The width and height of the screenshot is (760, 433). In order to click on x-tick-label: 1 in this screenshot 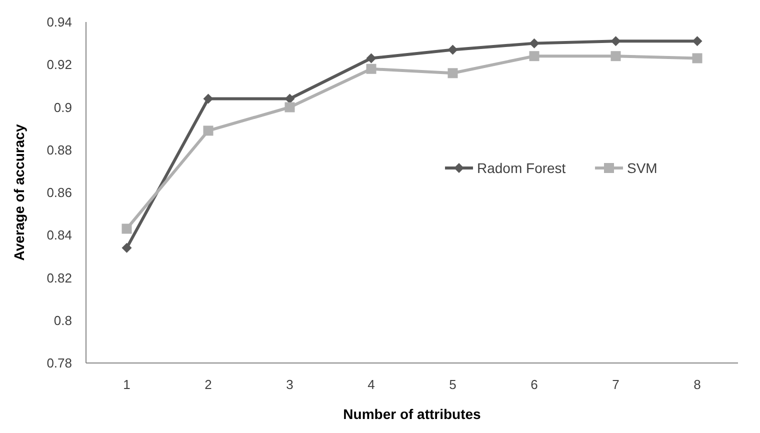, I will do `click(126, 384)`.